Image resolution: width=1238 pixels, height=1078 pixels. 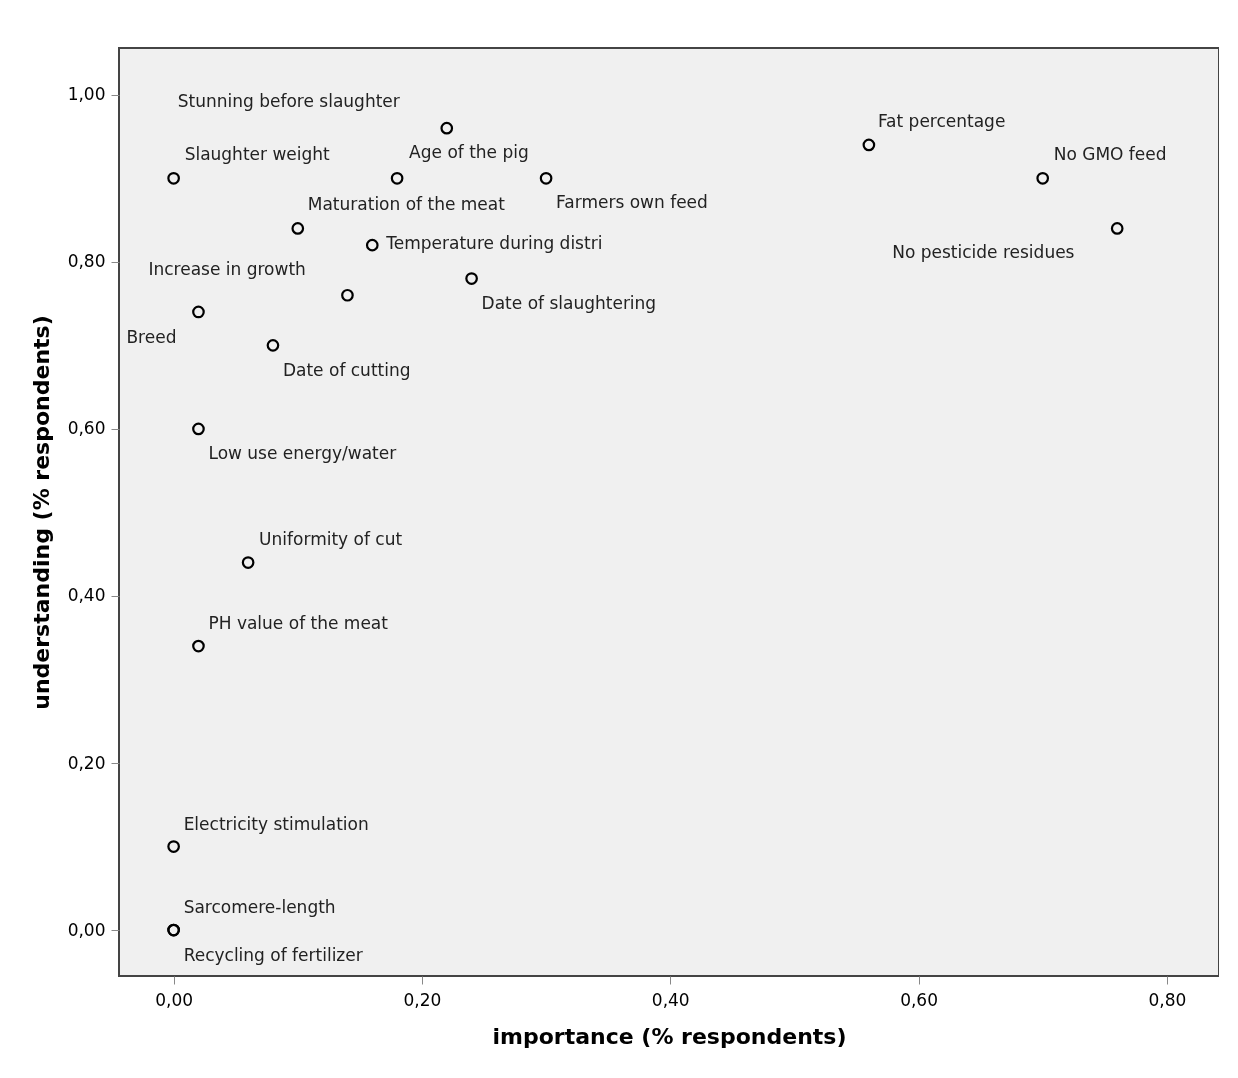 What do you see at coordinates (1167, 999) in the screenshot?
I see `x-tick-label: 0,80` at bounding box center [1167, 999].